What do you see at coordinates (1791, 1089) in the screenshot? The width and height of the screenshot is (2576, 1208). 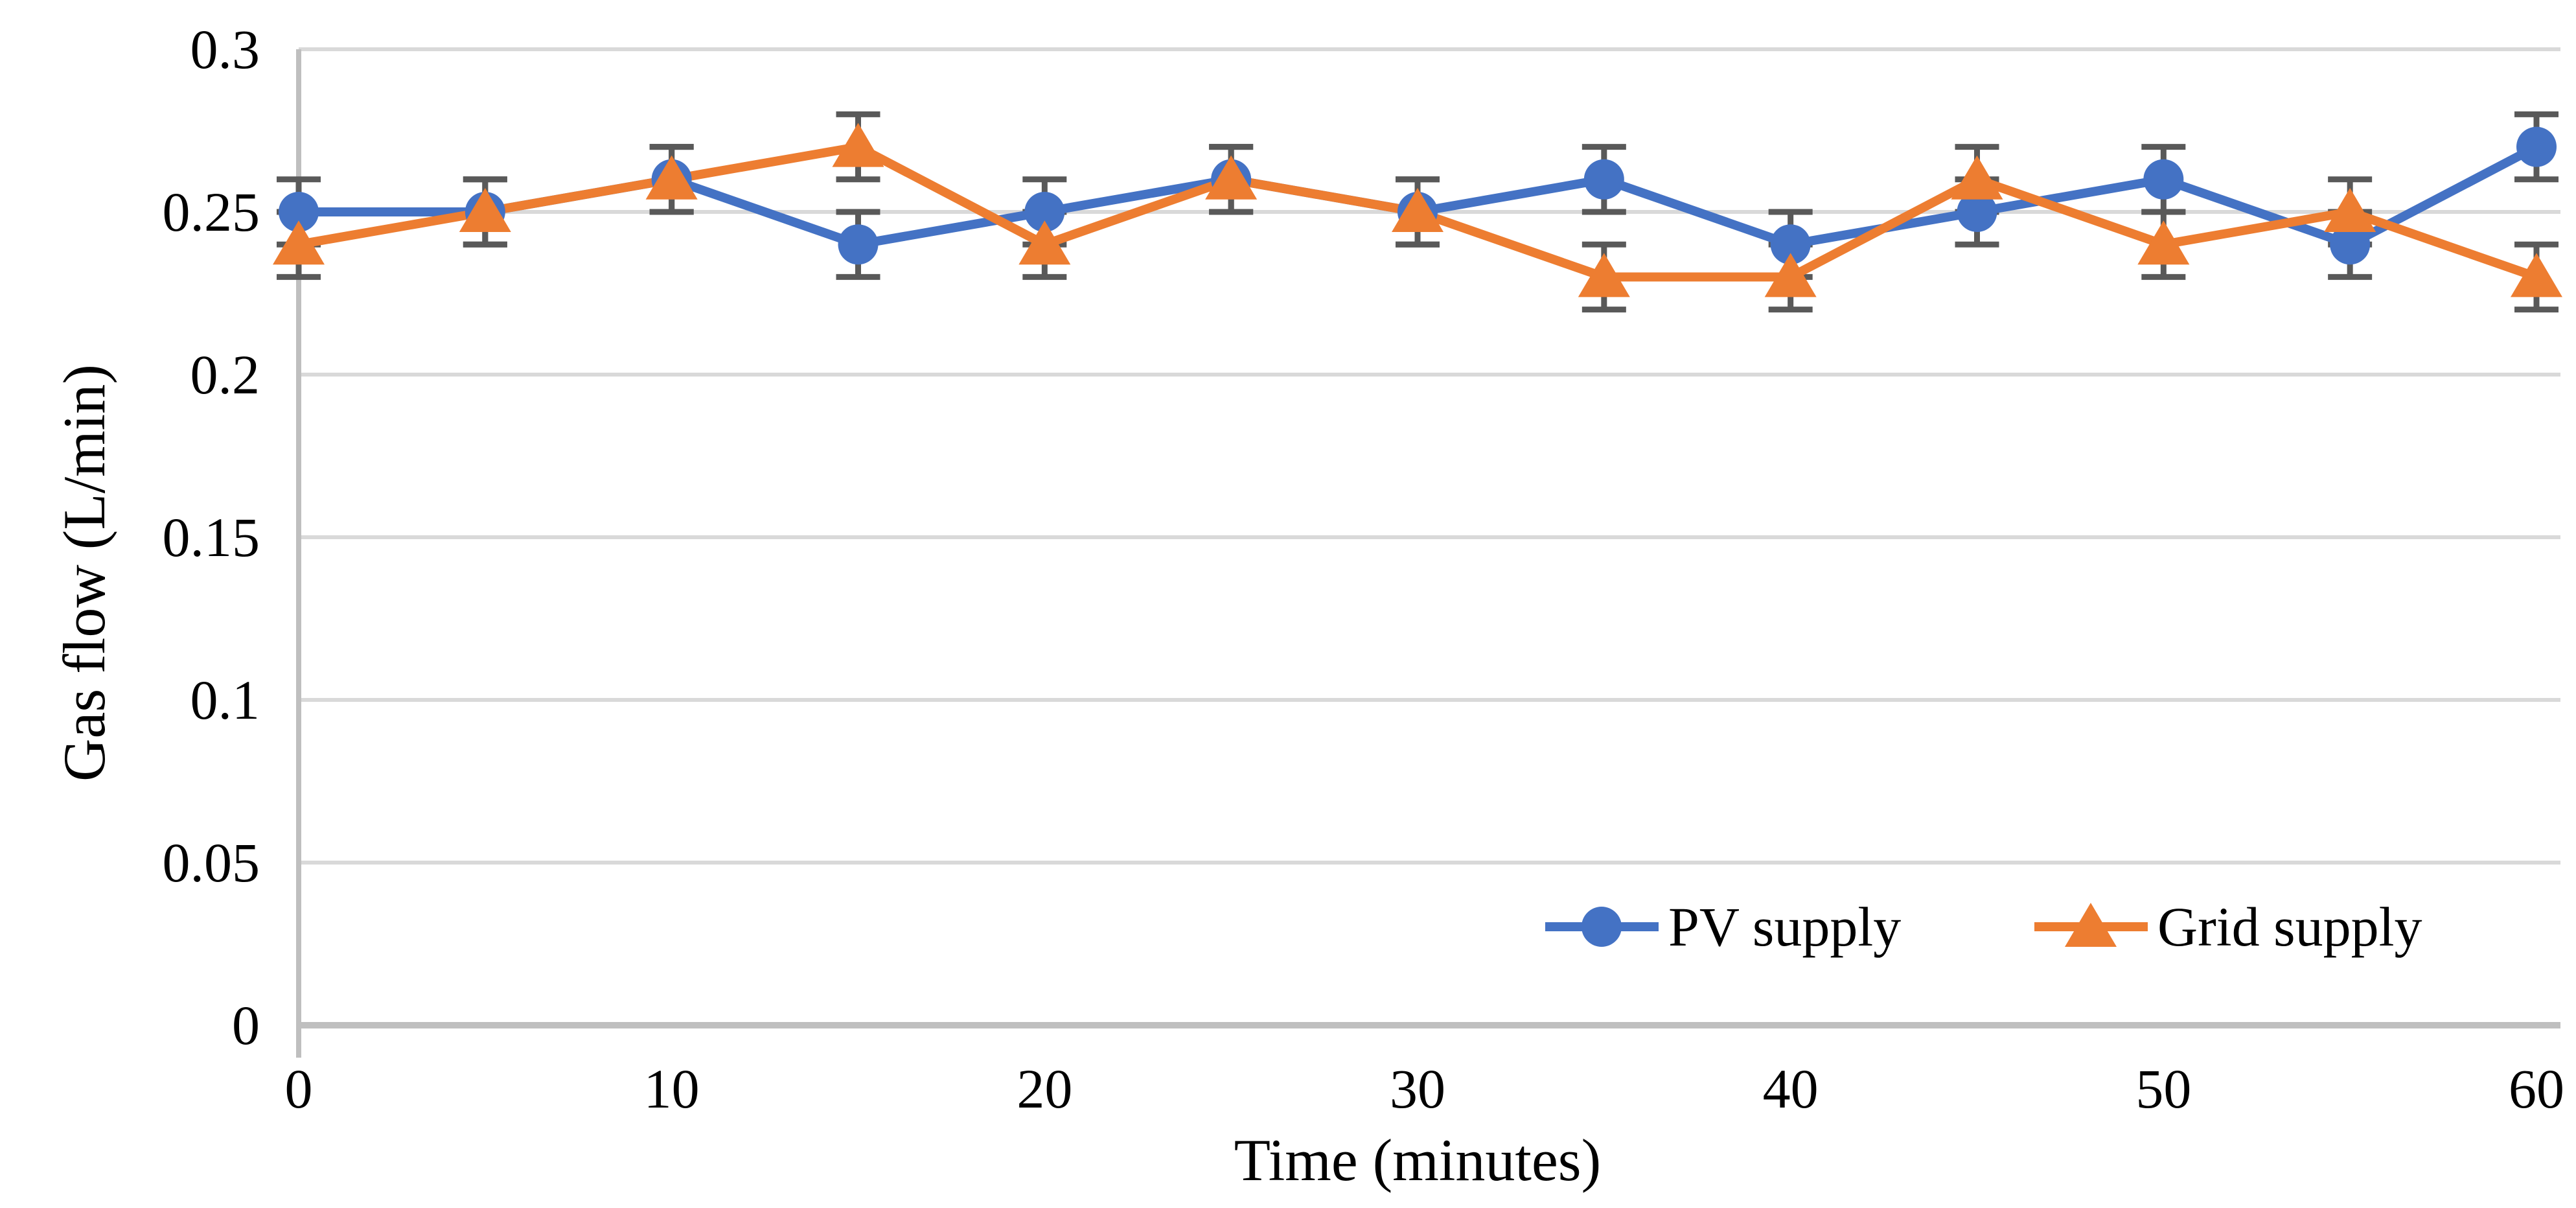 I see `x-tick-label: 40` at bounding box center [1791, 1089].